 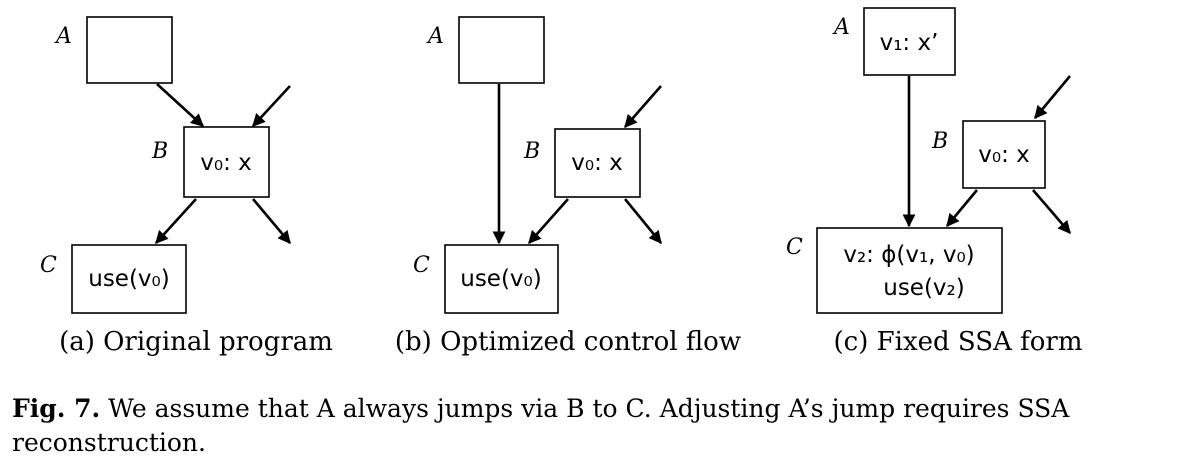 I want to click on panel-b-block-c-code: use(v₀), so click(x=501, y=279).